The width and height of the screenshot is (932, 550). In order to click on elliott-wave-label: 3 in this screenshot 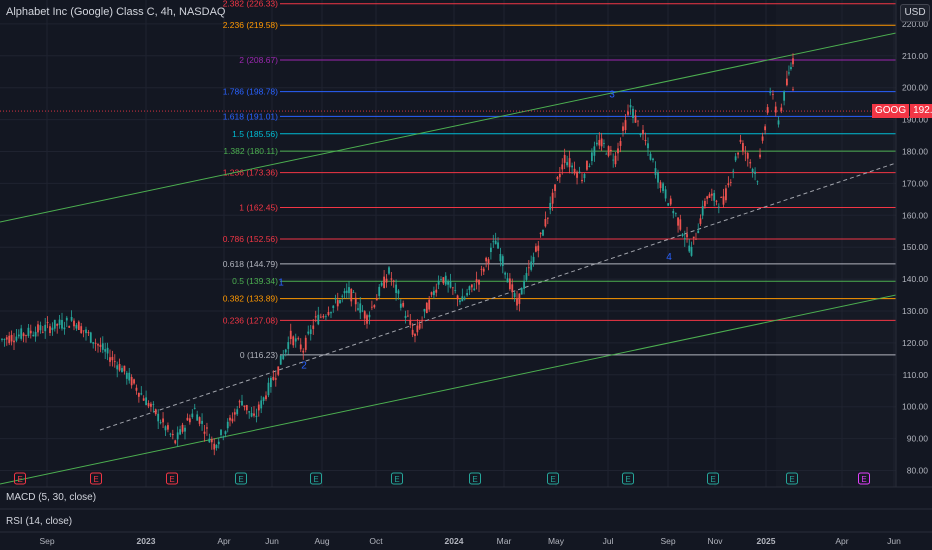, I will do `click(612, 94)`.